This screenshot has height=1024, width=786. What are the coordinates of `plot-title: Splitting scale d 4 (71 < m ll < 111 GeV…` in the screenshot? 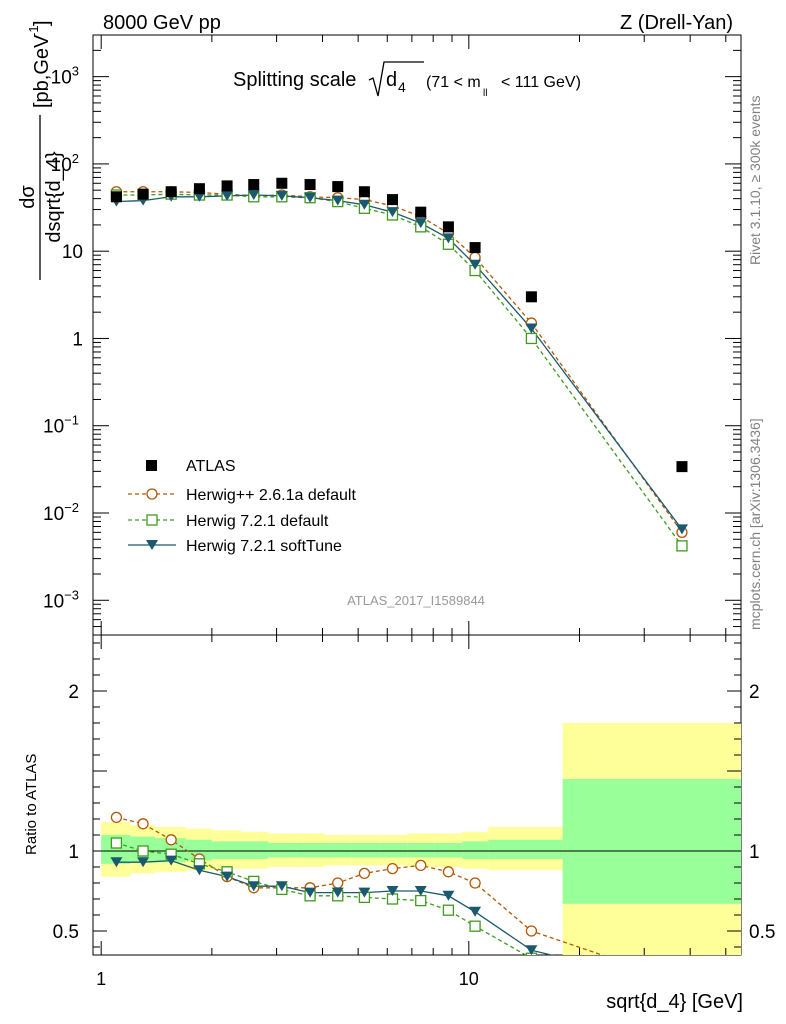 It's located at (407, 80).